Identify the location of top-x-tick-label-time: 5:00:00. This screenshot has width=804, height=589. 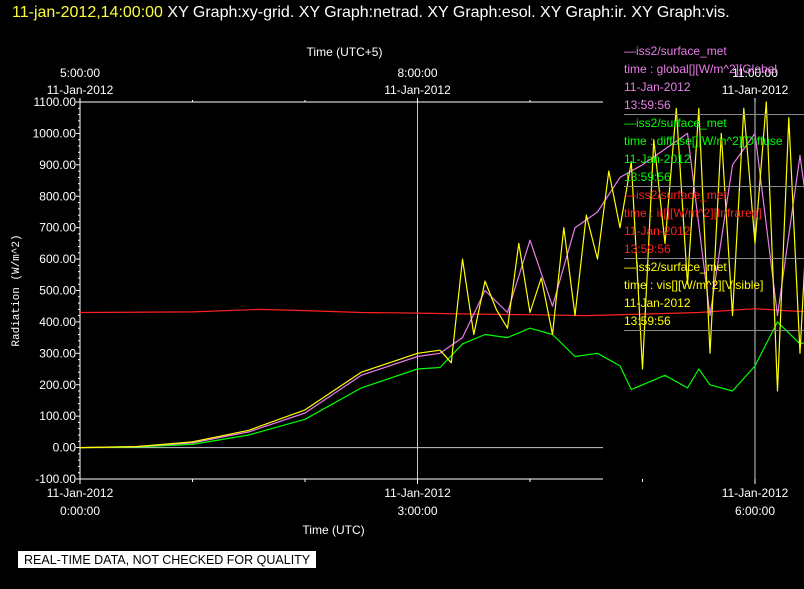
(80, 73).